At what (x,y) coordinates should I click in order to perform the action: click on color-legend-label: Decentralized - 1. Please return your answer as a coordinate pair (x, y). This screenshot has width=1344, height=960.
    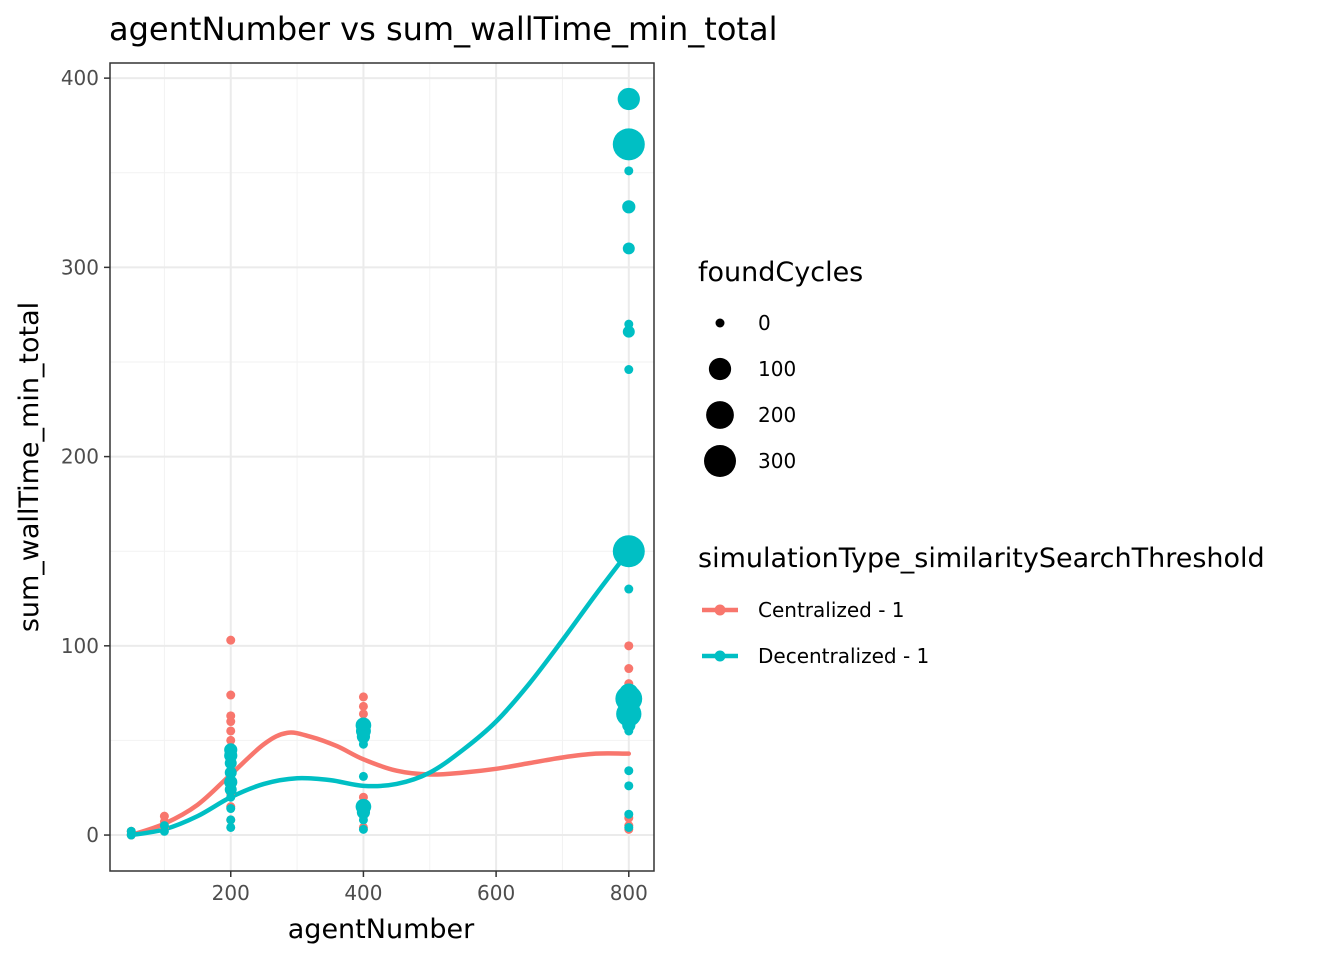
    Looking at the image, I should click on (843, 656).